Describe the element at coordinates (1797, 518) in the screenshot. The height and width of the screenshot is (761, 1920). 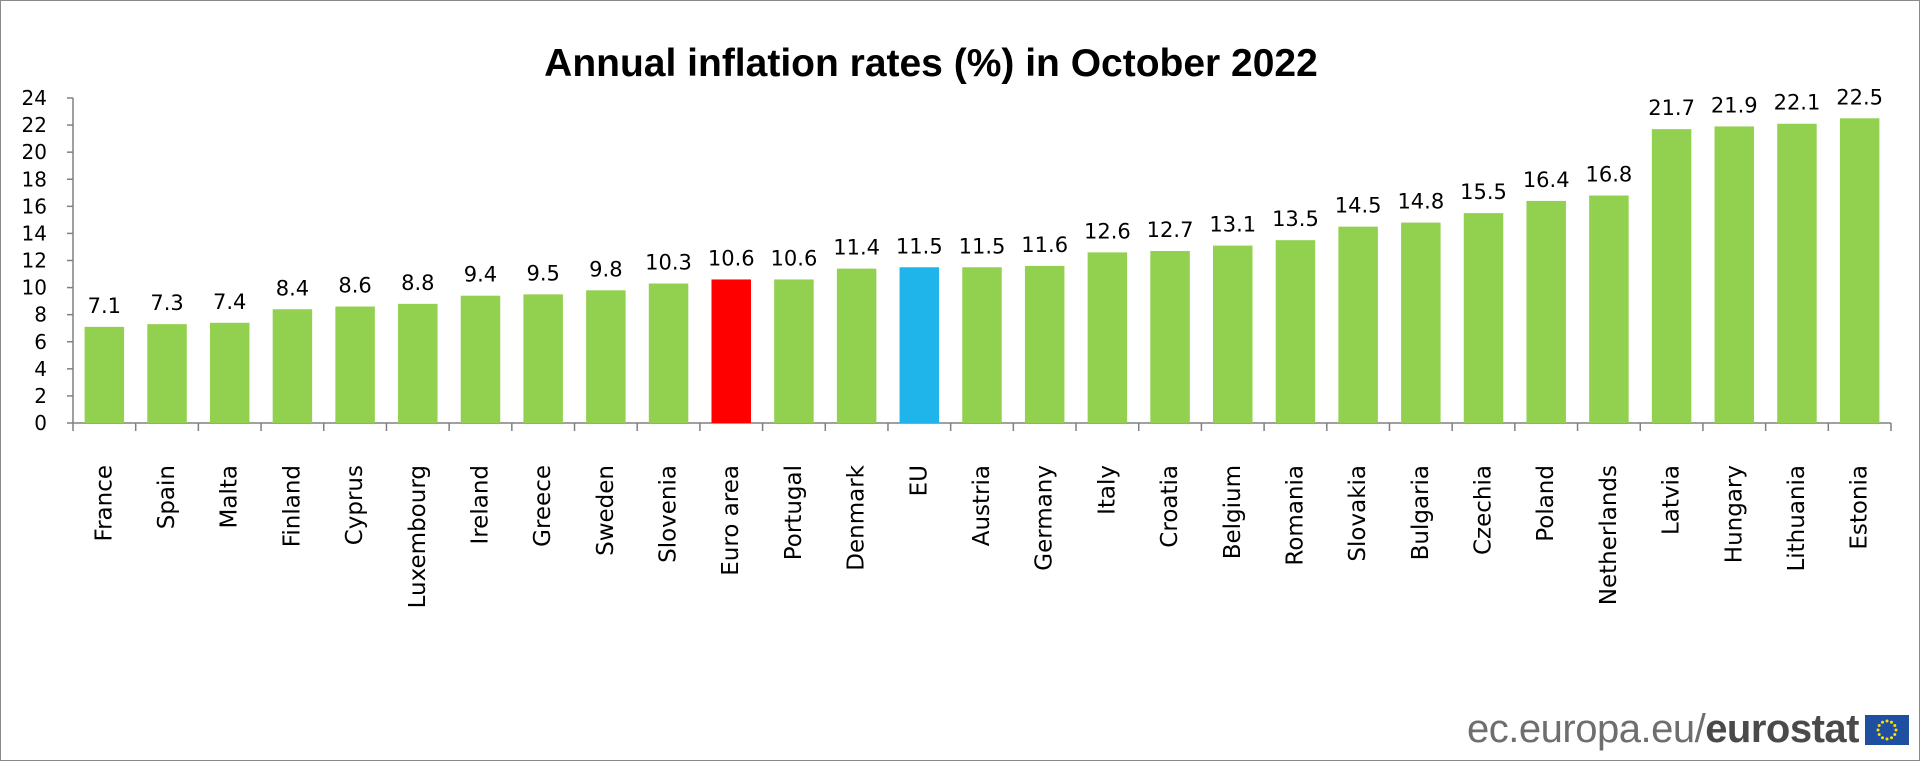
I see `category-label: Lithuania` at that location.